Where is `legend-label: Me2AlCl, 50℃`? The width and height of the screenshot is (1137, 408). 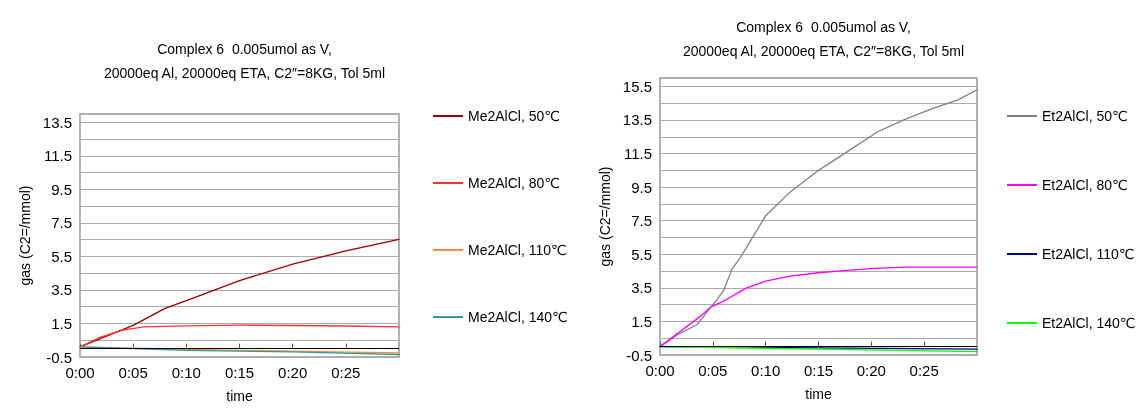 legend-label: Me2AlCl, 50℃ is located at coordinates (514, 116).